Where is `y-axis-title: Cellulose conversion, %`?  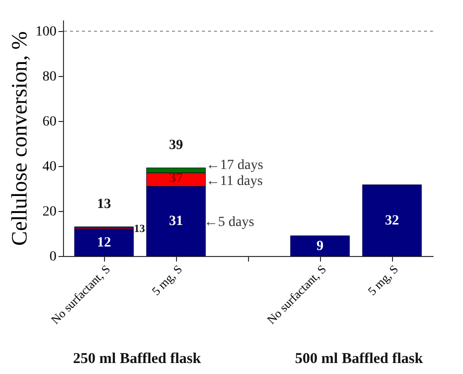 y-axis-title: Cellulose conversion, % is located at coordinates (19, 138).